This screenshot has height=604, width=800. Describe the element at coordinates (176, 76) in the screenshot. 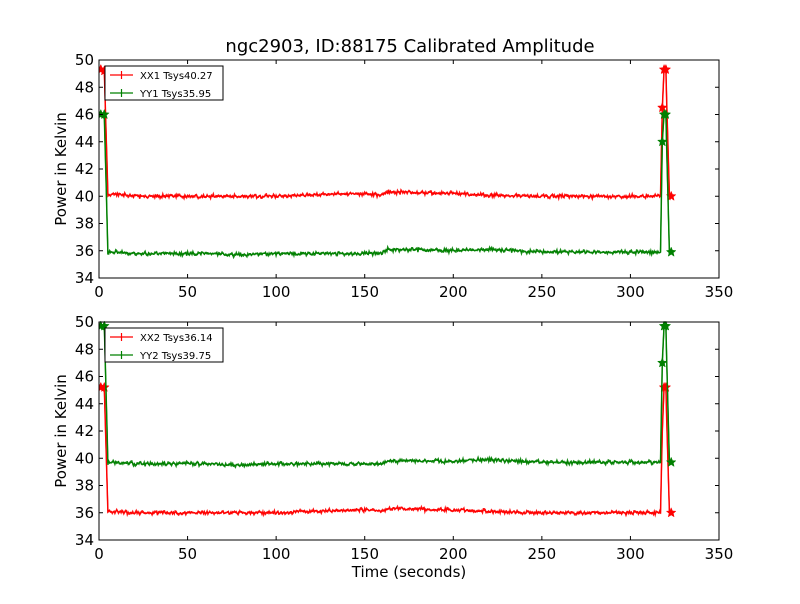

I see `legend-label: XX1 Tsys40.27` at that location.